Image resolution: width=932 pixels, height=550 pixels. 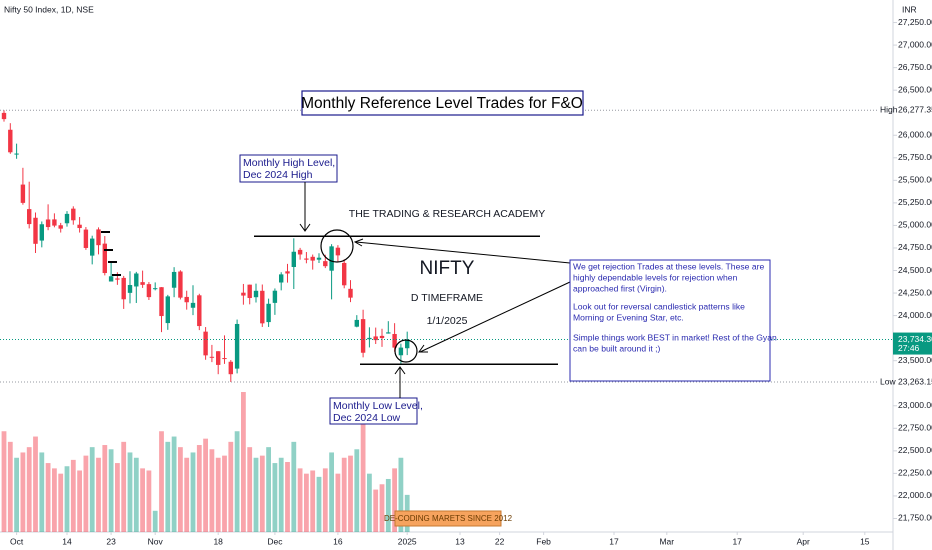 What do you see at coordinates (448, 518) in the screenshot?
I see `watermark-box` at bounding box center [448, 518].